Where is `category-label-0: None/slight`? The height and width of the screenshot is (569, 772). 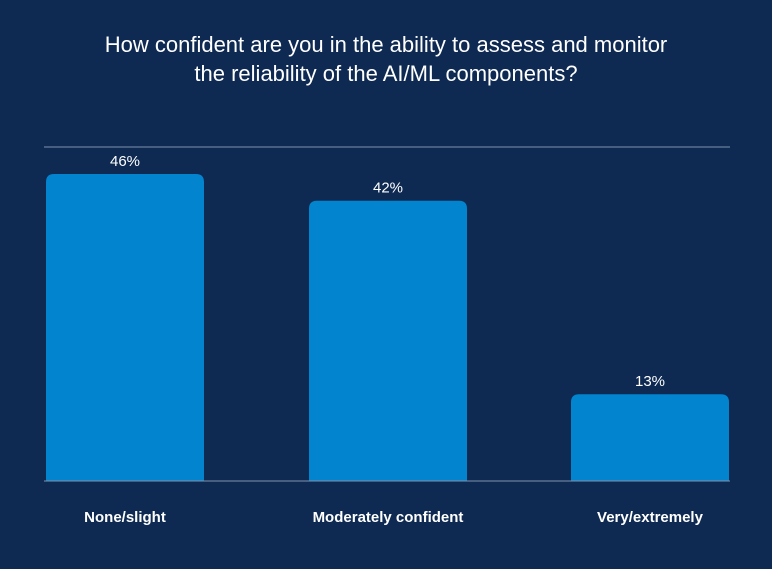
category-label-0: None/slight is located at coordinates (125, 517).